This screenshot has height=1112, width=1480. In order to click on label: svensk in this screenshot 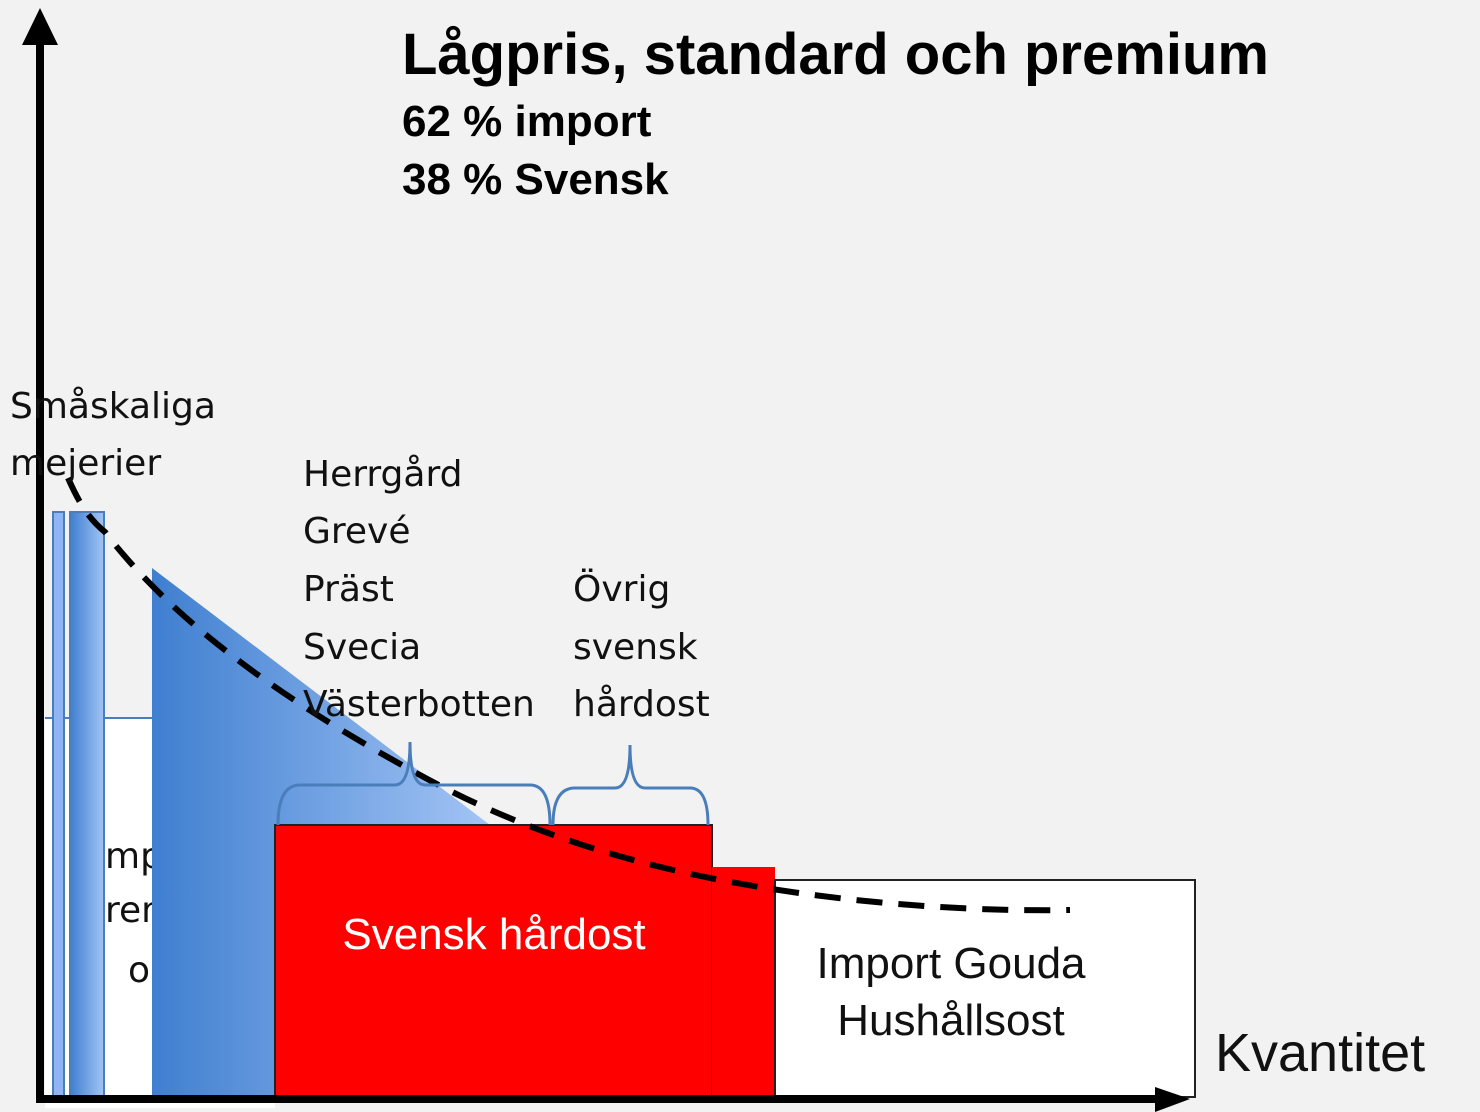, I will do `click(635, 647)`.